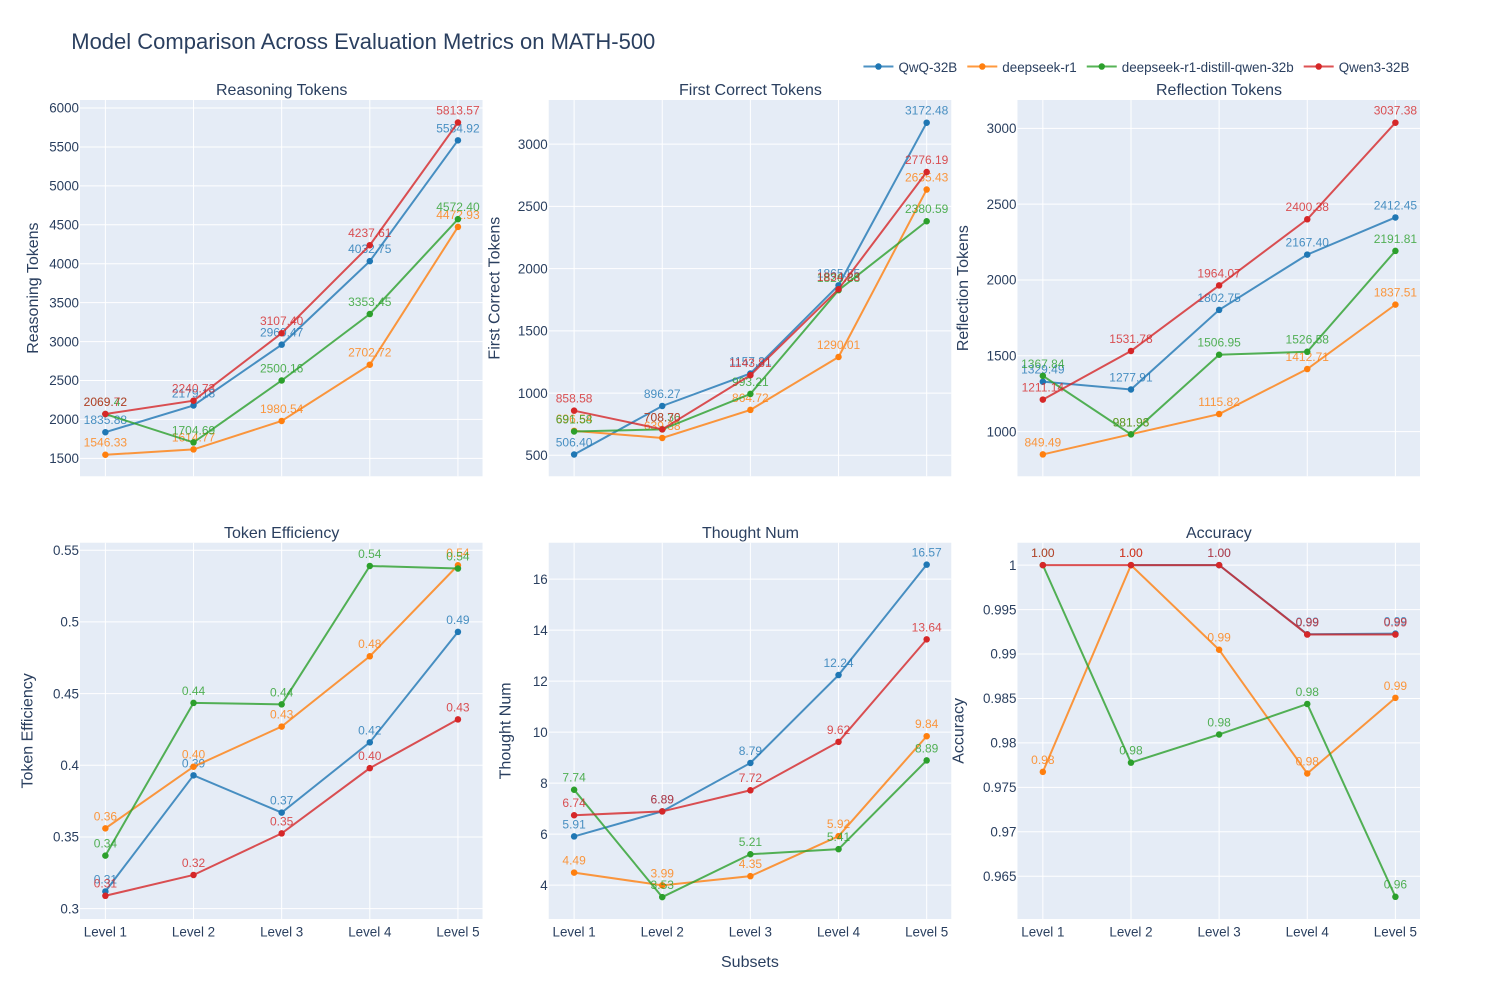 The image size is (1500, 1000). Describe the element at coordinates (1039, 67) in the screenshot. I see `svg-text: deepseek-r1` at that location.